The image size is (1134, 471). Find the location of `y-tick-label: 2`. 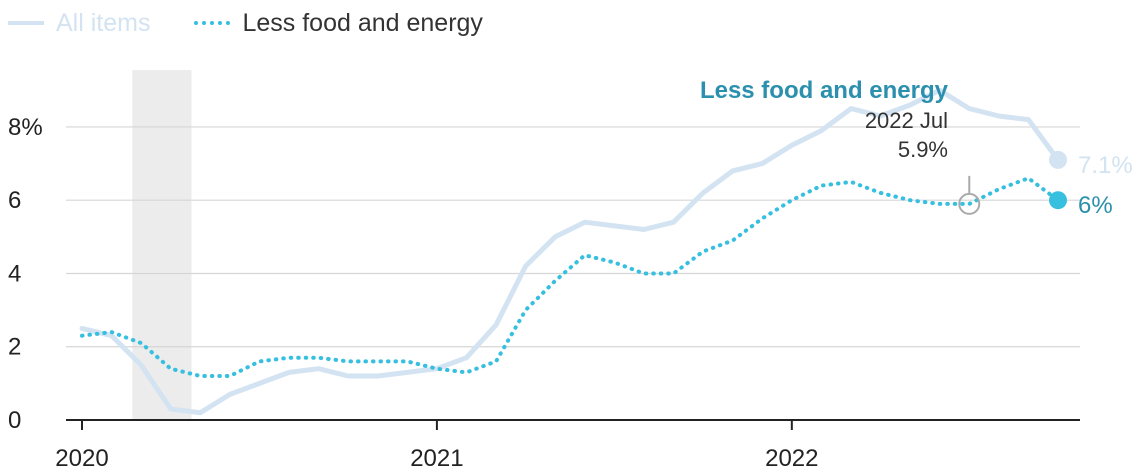

y-tick-label: 2 is located at coordinates (14, 347).